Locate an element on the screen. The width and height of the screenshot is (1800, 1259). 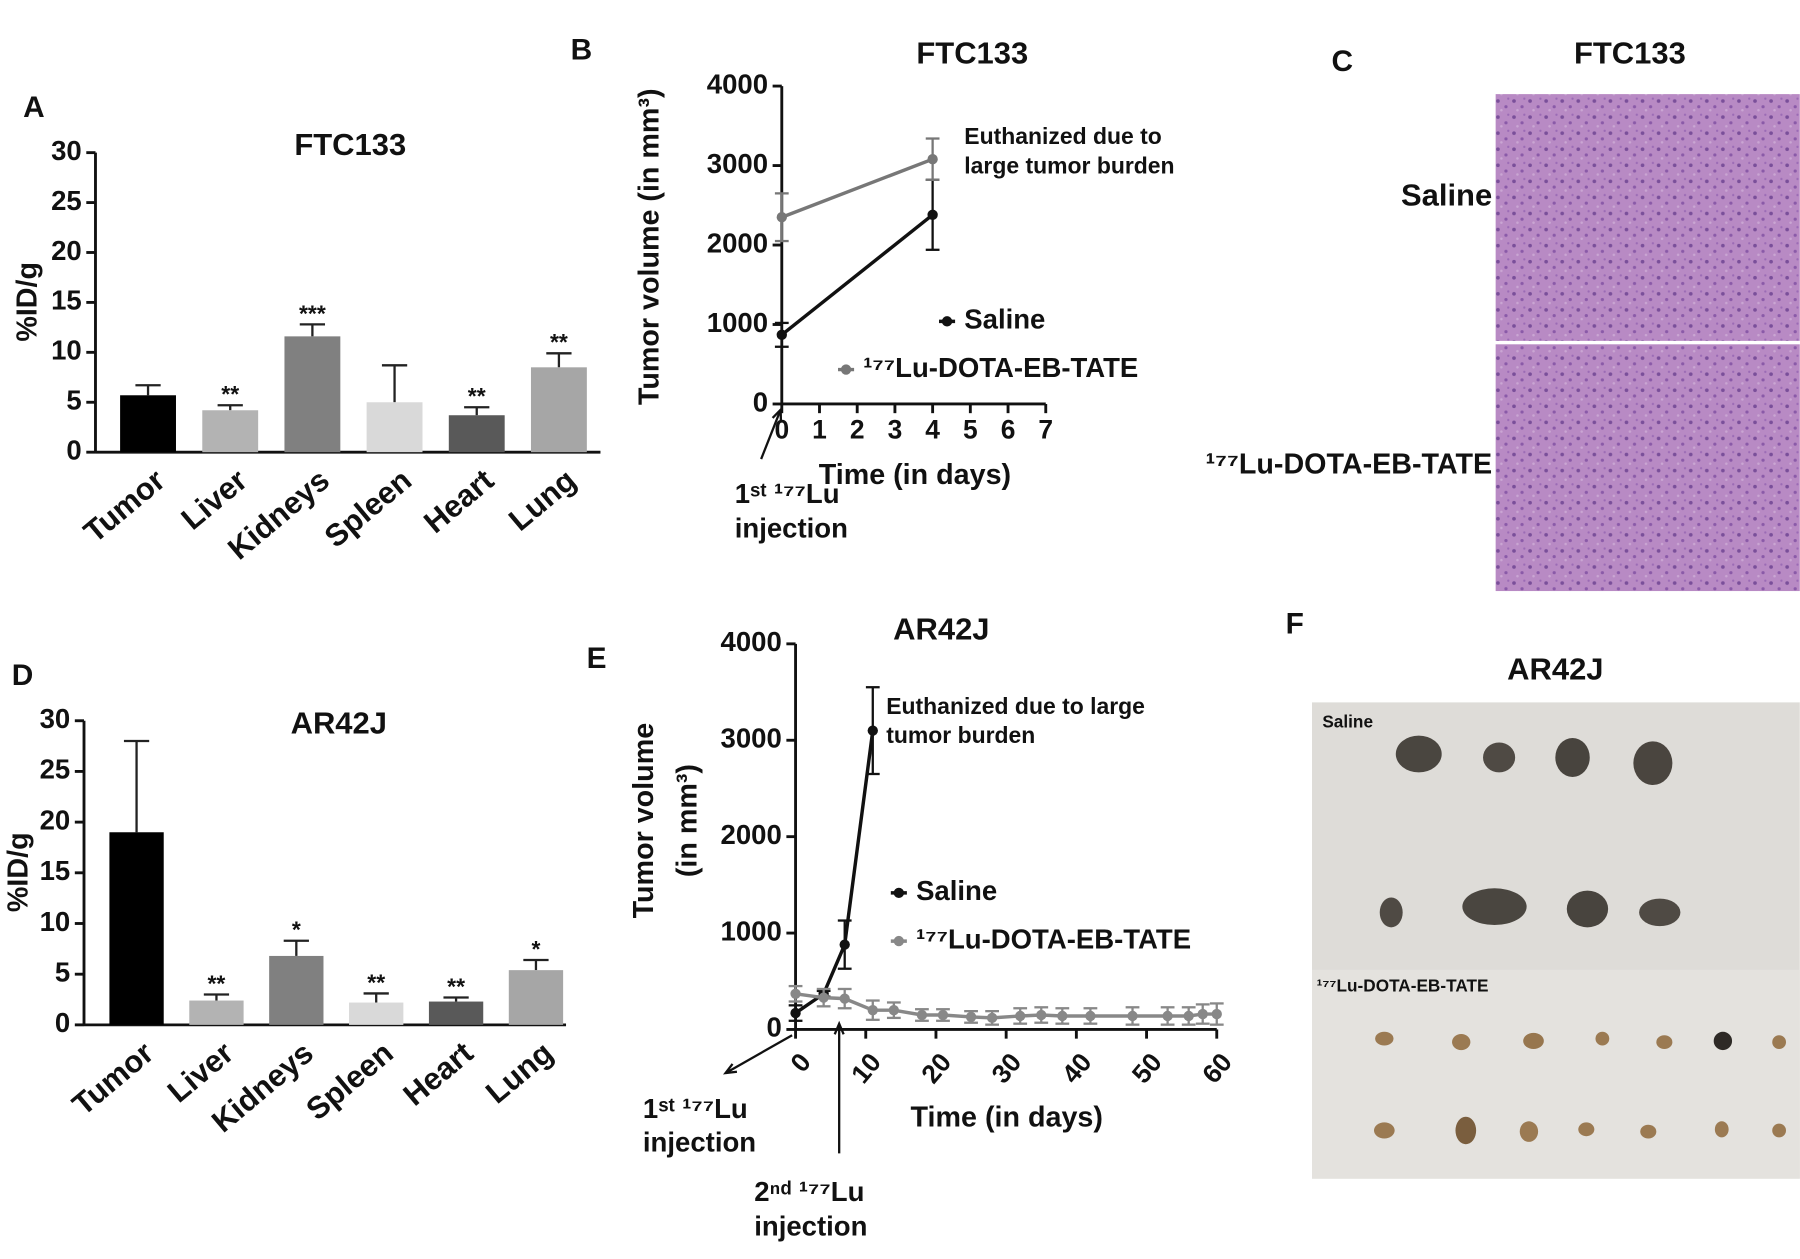
annotation: 2ⁿᵈ ¹⁷⁷Lu is located at coordinates (809, 1191).